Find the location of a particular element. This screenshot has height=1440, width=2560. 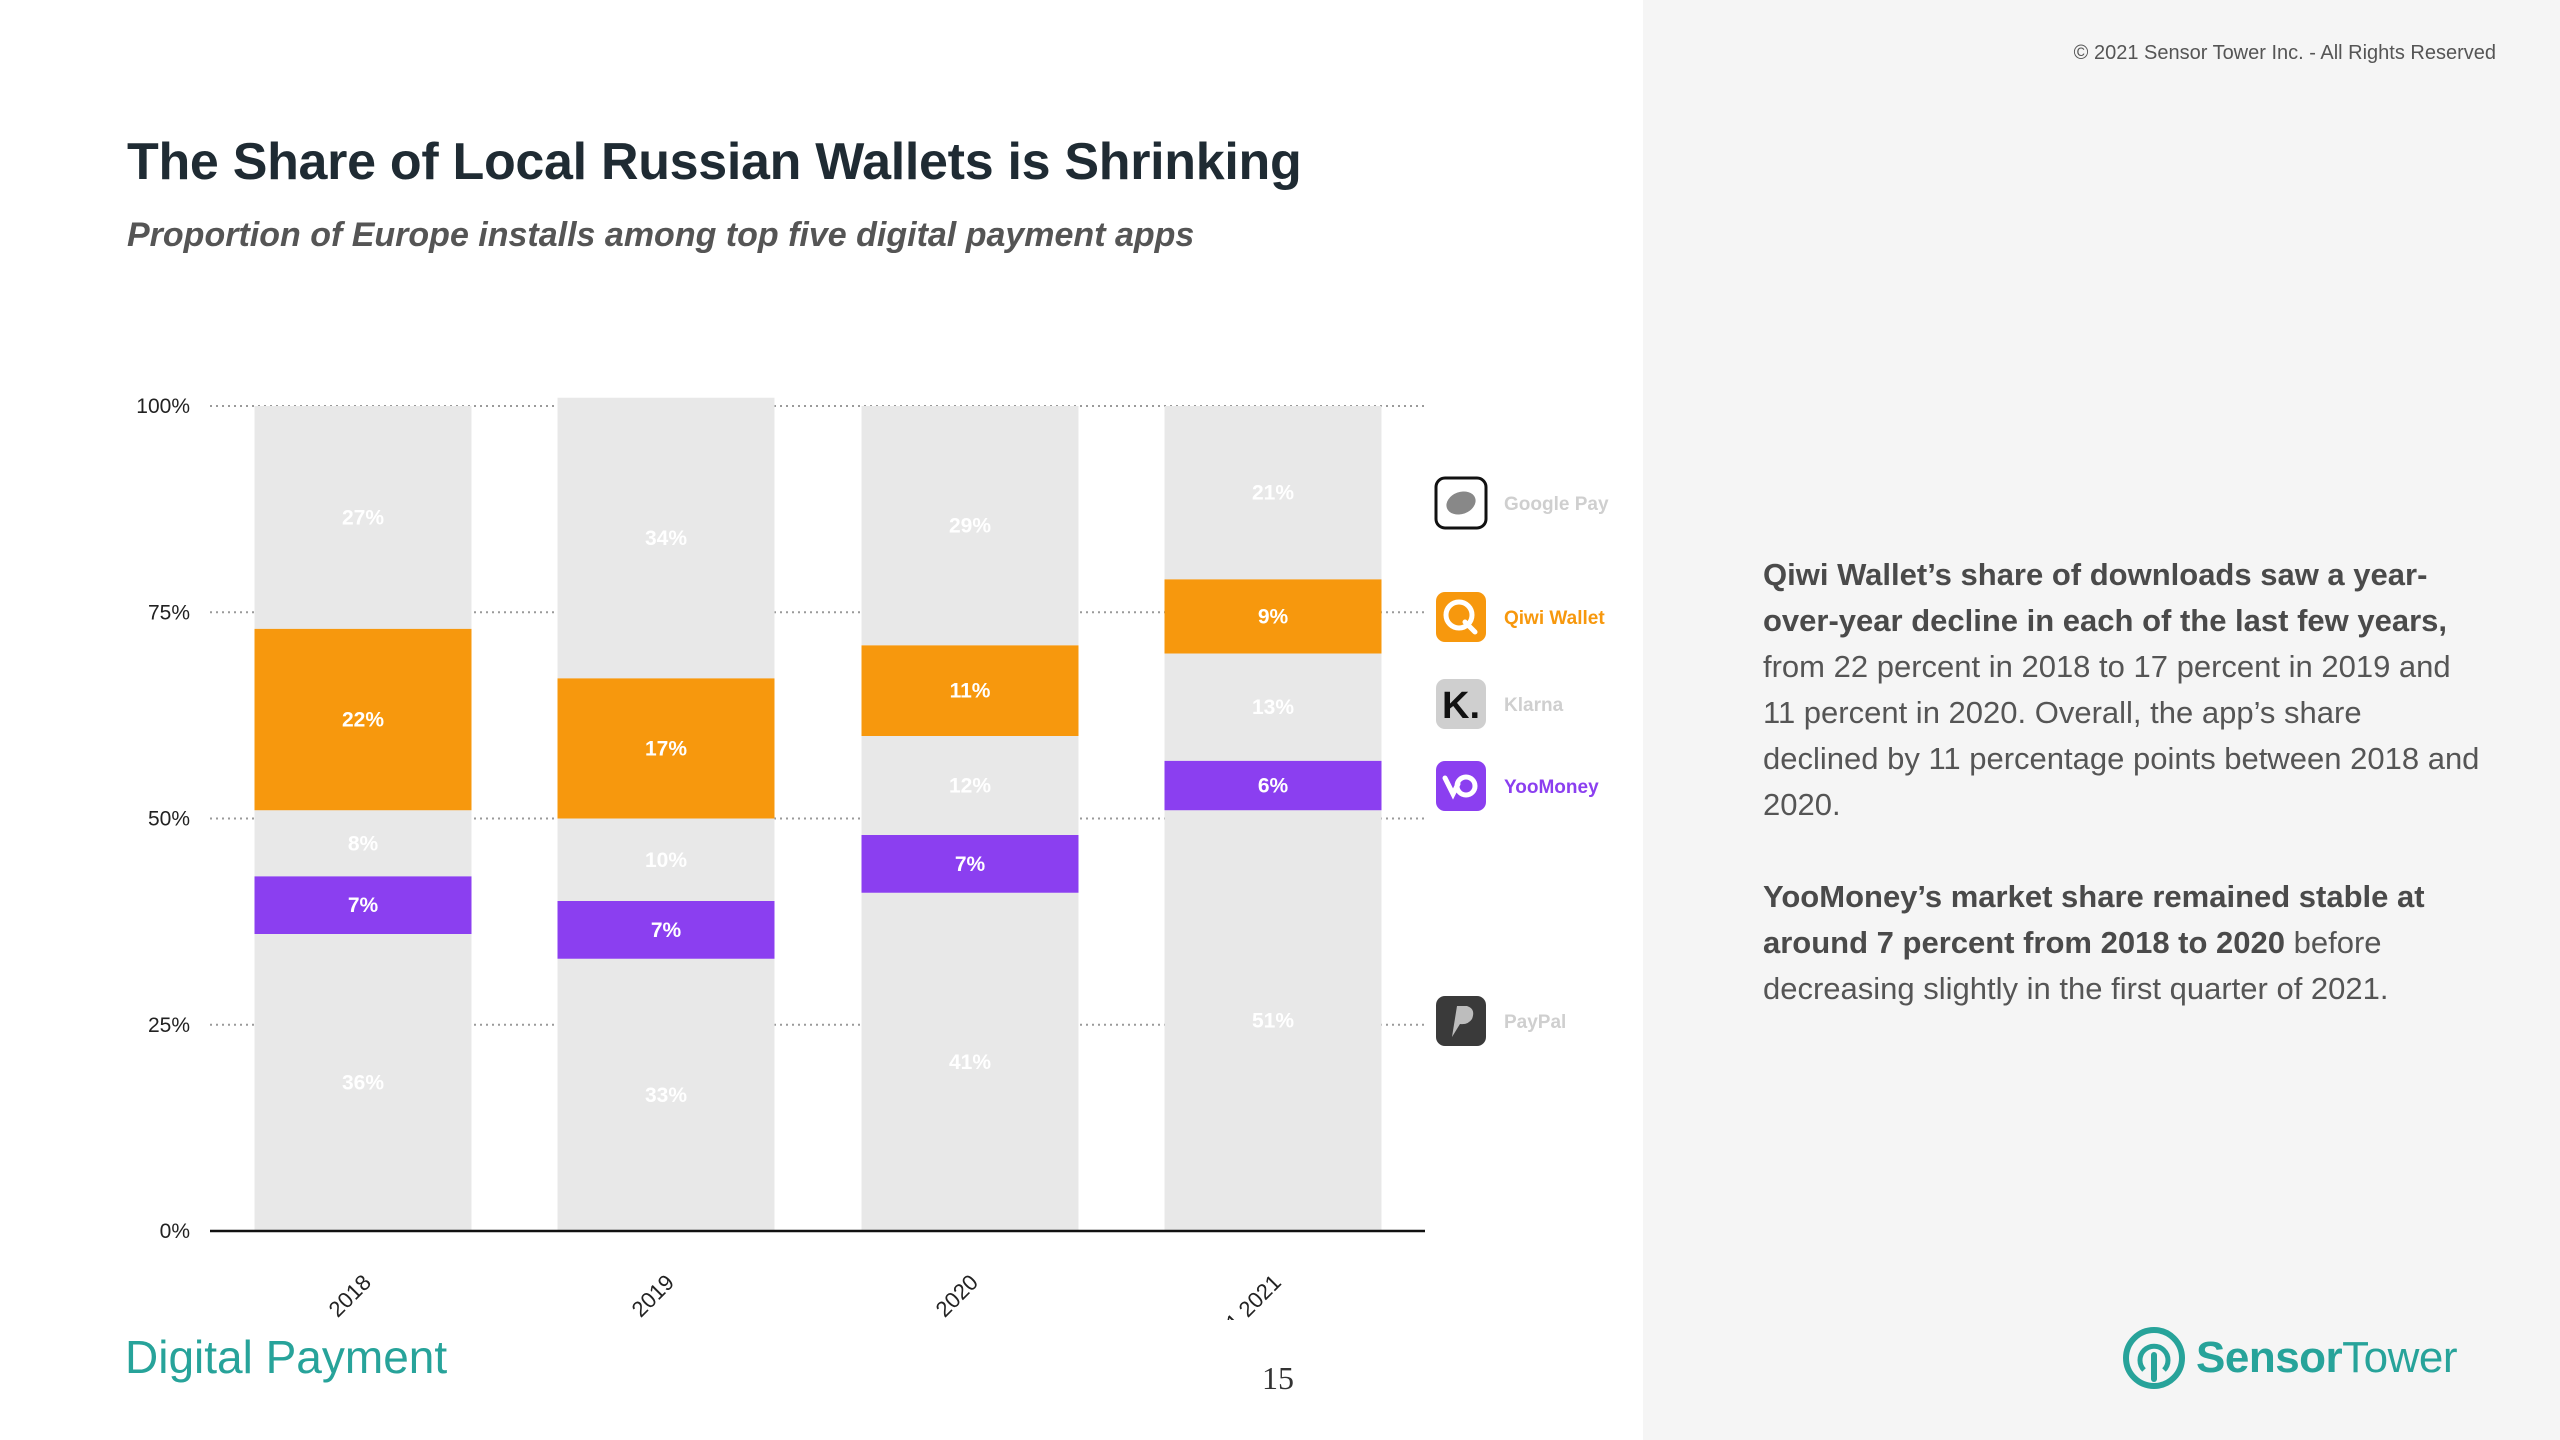

paypal-icon-mark is located at coordinates (1463, 1021).